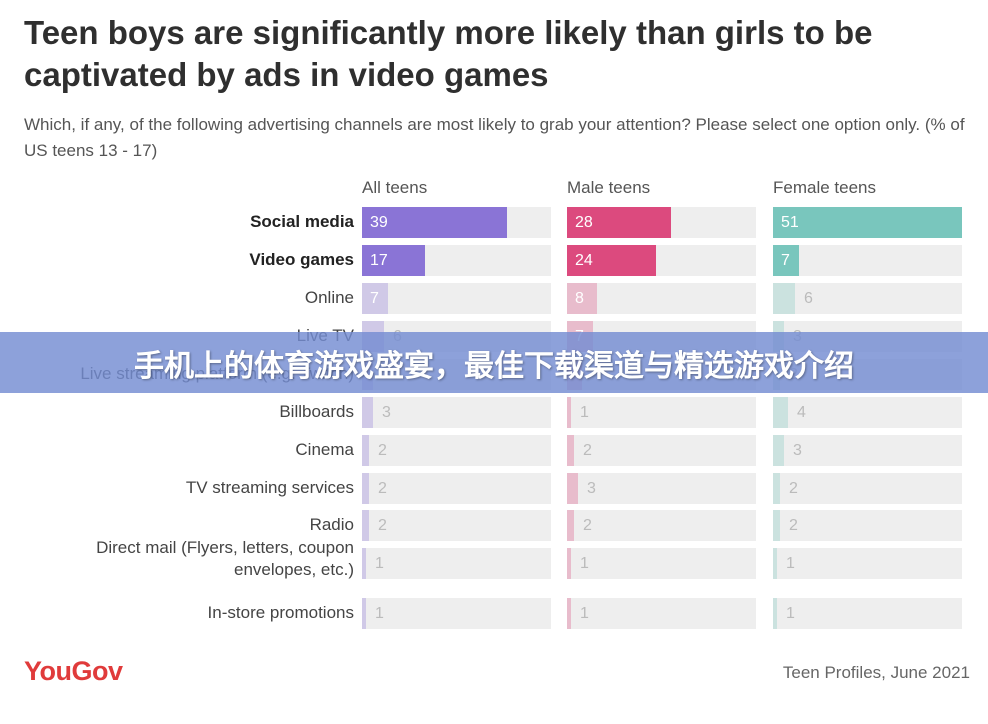  What do you see at coordinates (379, 260) in the screenshot?
I see `data-label: 17` at bounding box center [379, 260].